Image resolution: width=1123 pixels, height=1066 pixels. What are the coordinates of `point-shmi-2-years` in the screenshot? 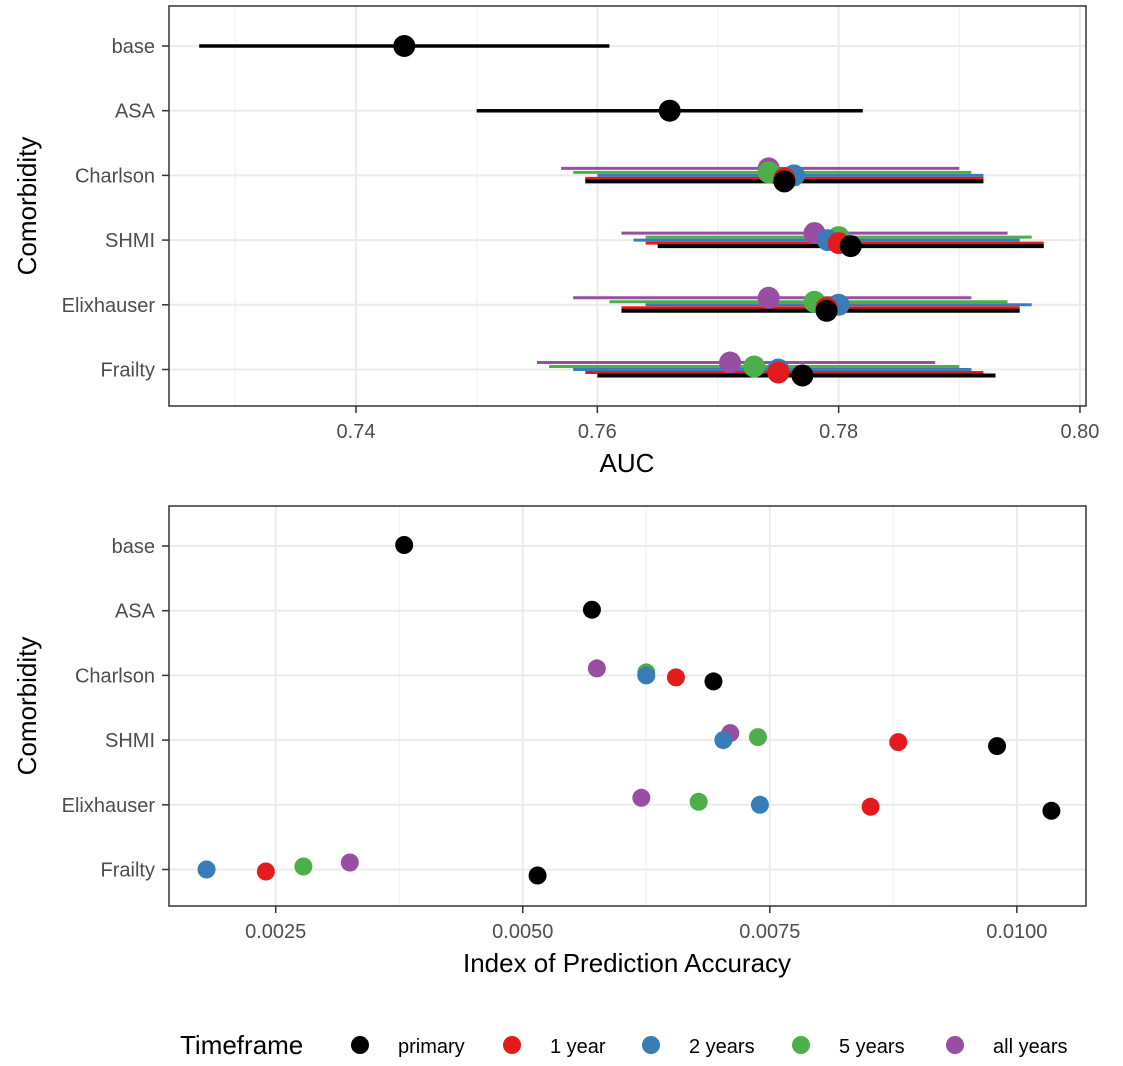 It's located at (723, 740).